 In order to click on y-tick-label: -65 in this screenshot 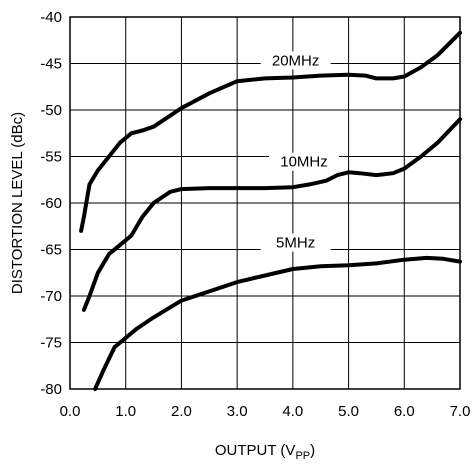, I will do `click(51, 250)`.